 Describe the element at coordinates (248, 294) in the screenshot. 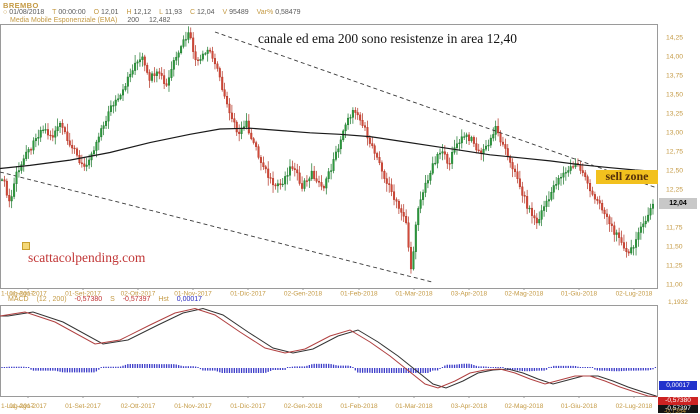

I see `date-axis-label: 01-Dic-2017` at that location.